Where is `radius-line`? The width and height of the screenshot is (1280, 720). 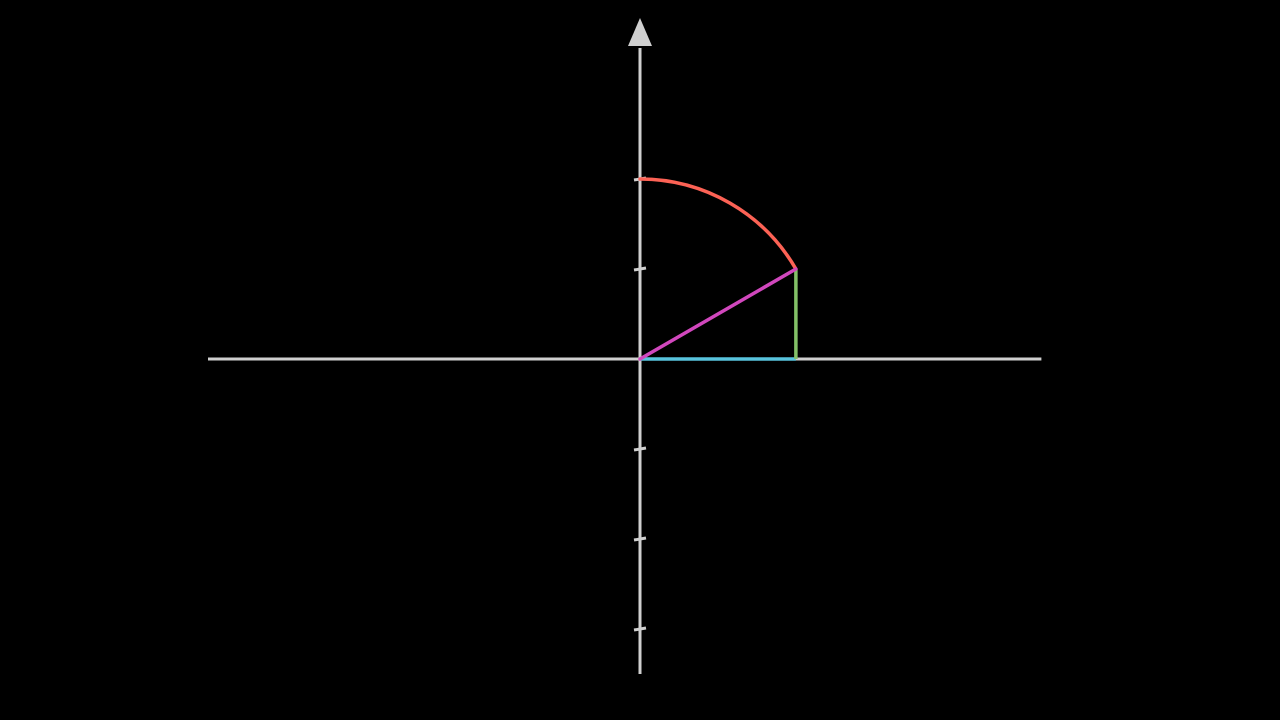
radius-line is located at coordinates (718, 314).